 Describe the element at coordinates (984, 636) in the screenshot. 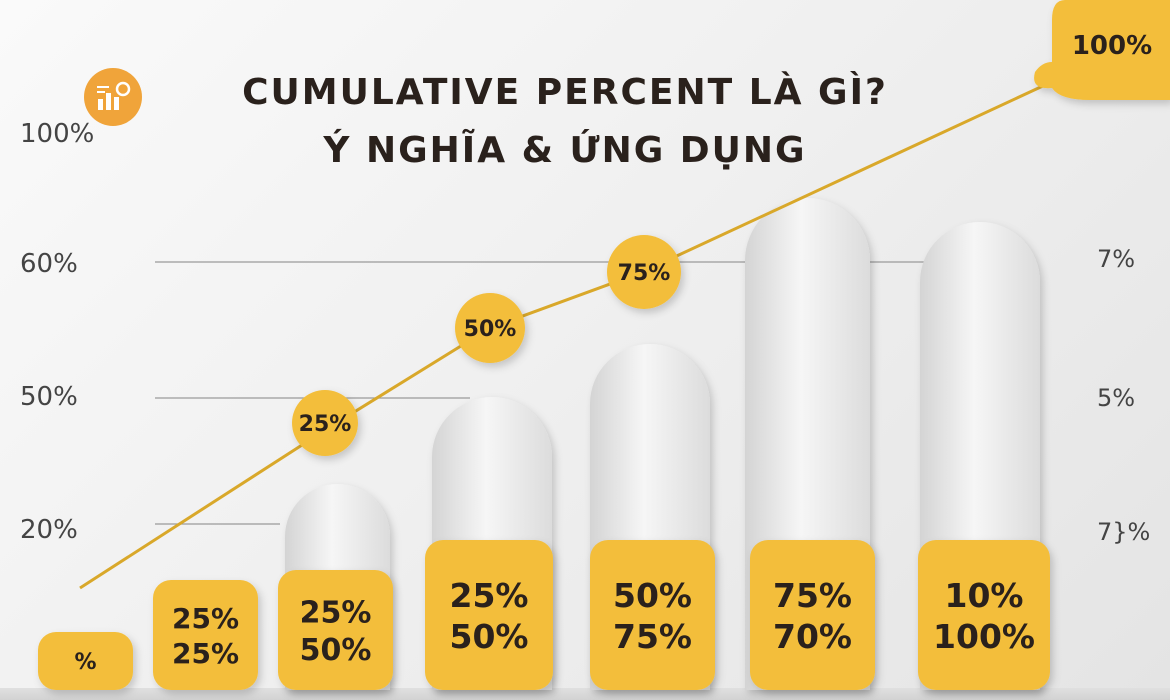

I see `bar-label: 100%` at that location.